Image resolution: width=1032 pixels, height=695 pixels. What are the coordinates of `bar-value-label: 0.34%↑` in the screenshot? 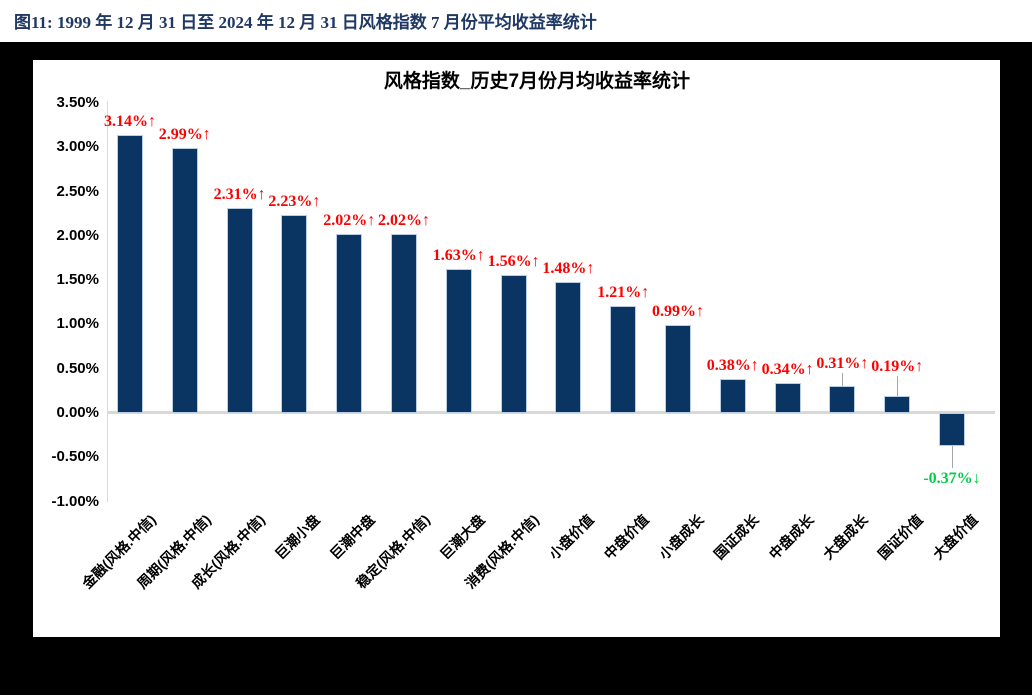 It's located at (787, 369).